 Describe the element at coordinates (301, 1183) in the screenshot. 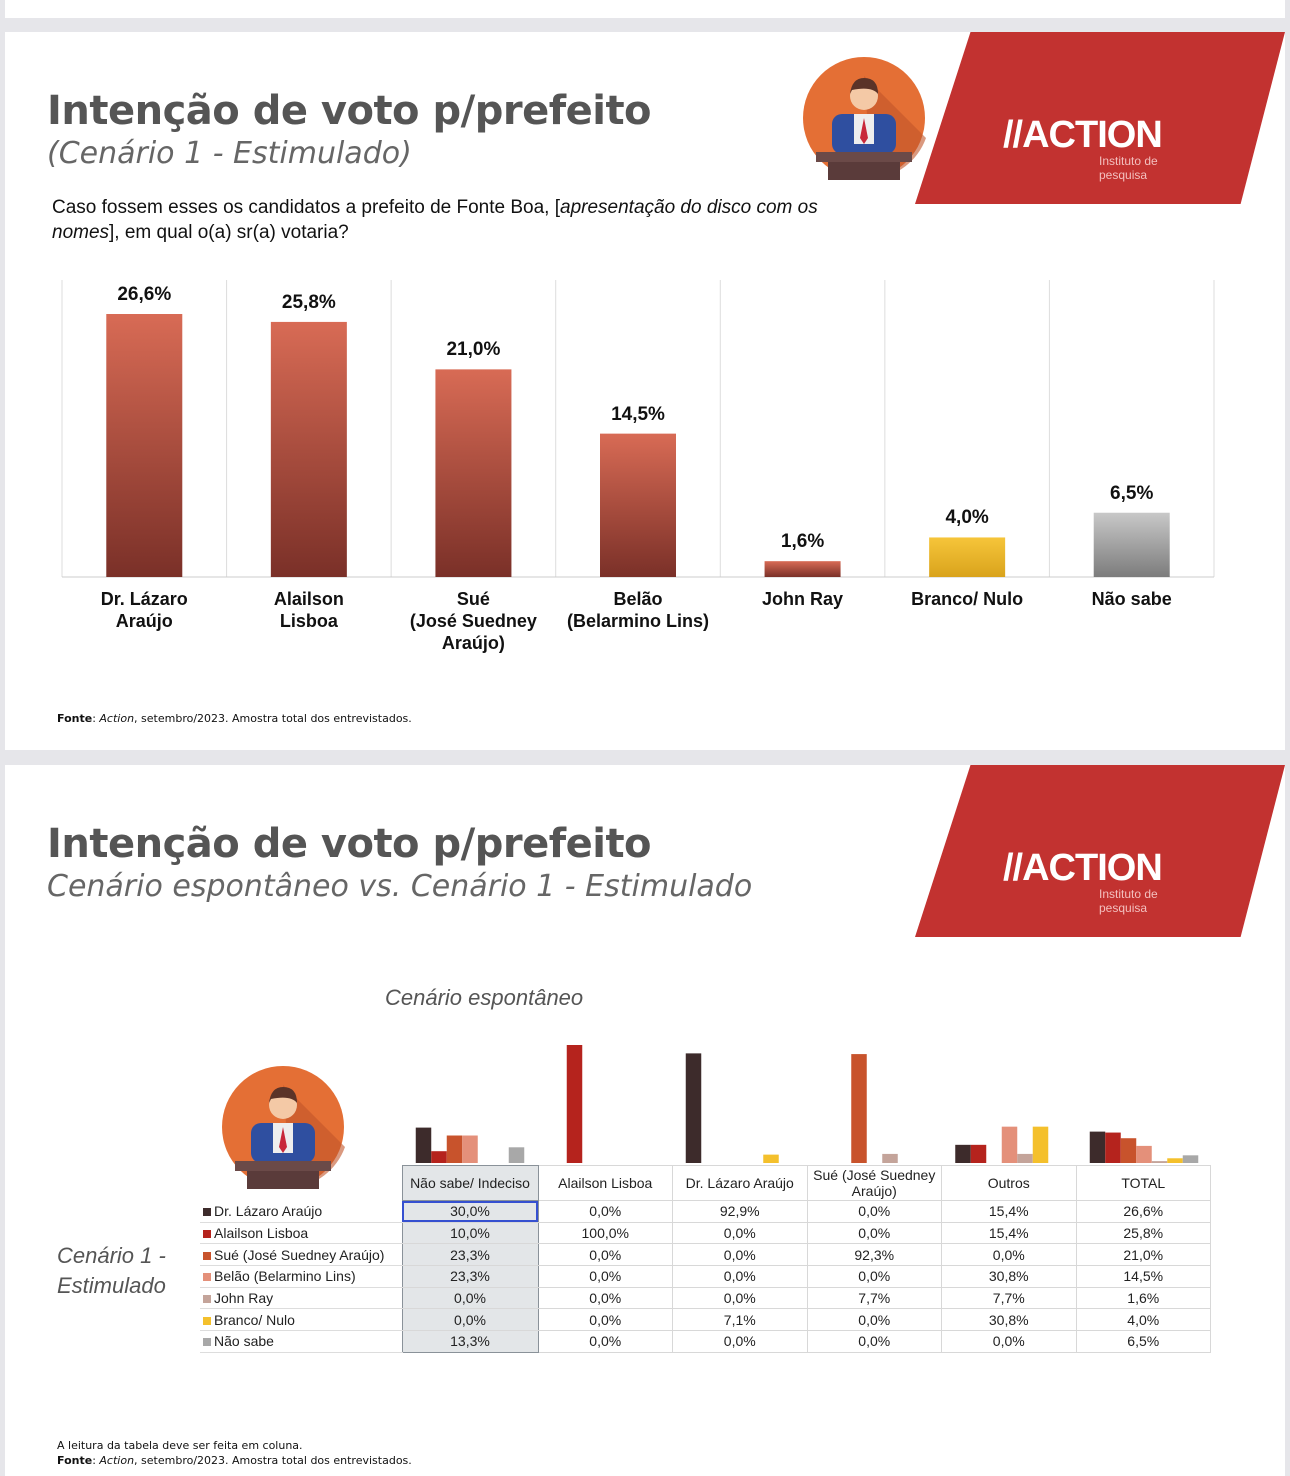

I see `table-corner` at that location.